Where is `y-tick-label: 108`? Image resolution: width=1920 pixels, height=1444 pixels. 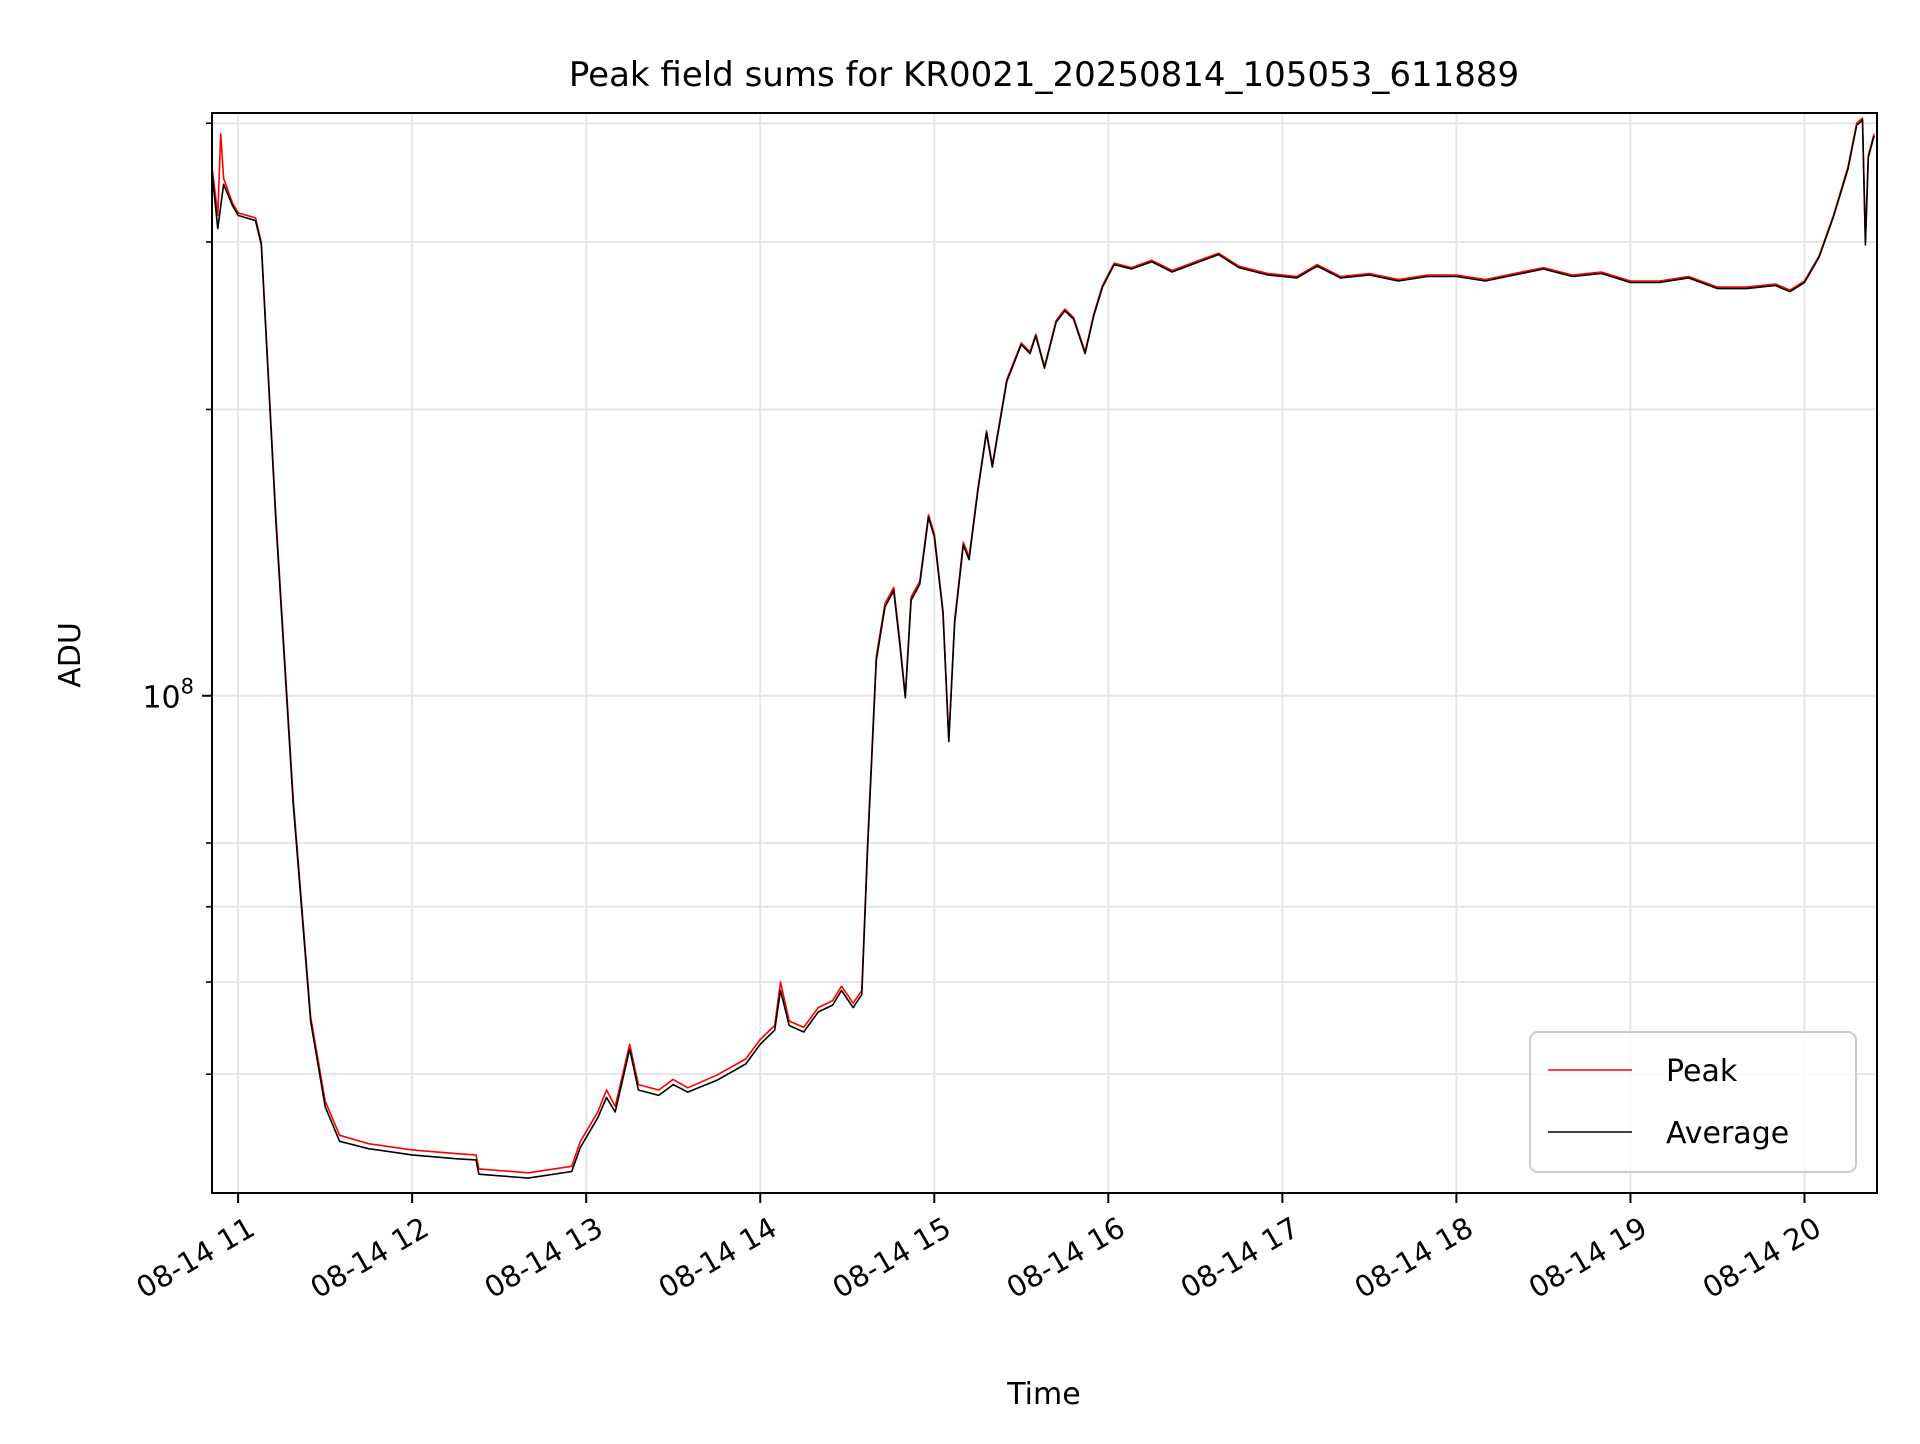
y-tick-label: 108 is located at coordinates (168, 695).